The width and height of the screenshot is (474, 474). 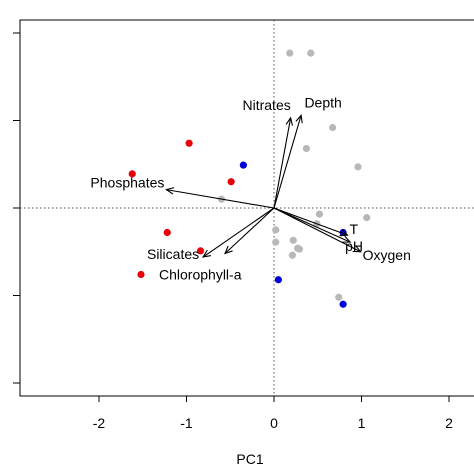 What do you see at coordinates (354, 229) in the screenshot?
I see `loading-label: T` at bounding box center [354, 229].